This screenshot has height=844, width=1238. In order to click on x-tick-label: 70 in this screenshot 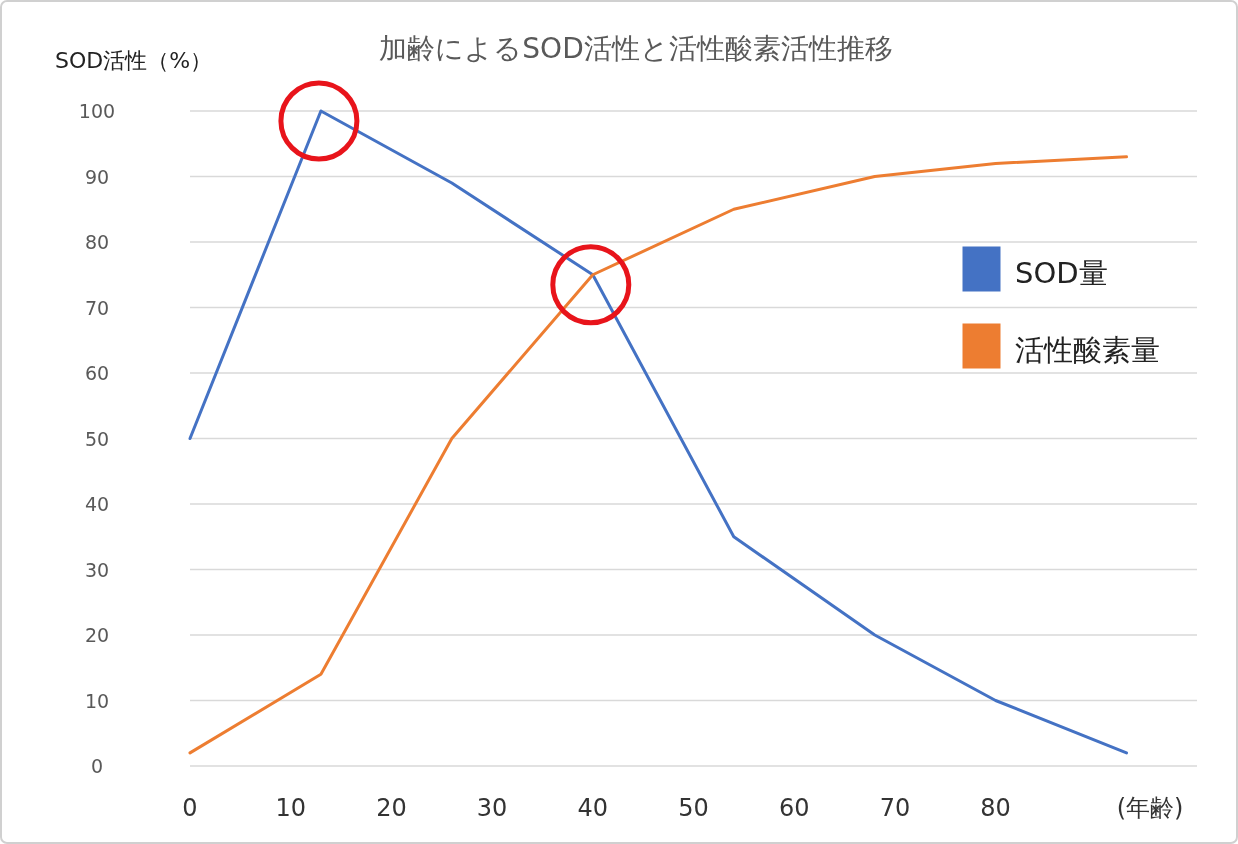, I will do `click(895, 808)`.